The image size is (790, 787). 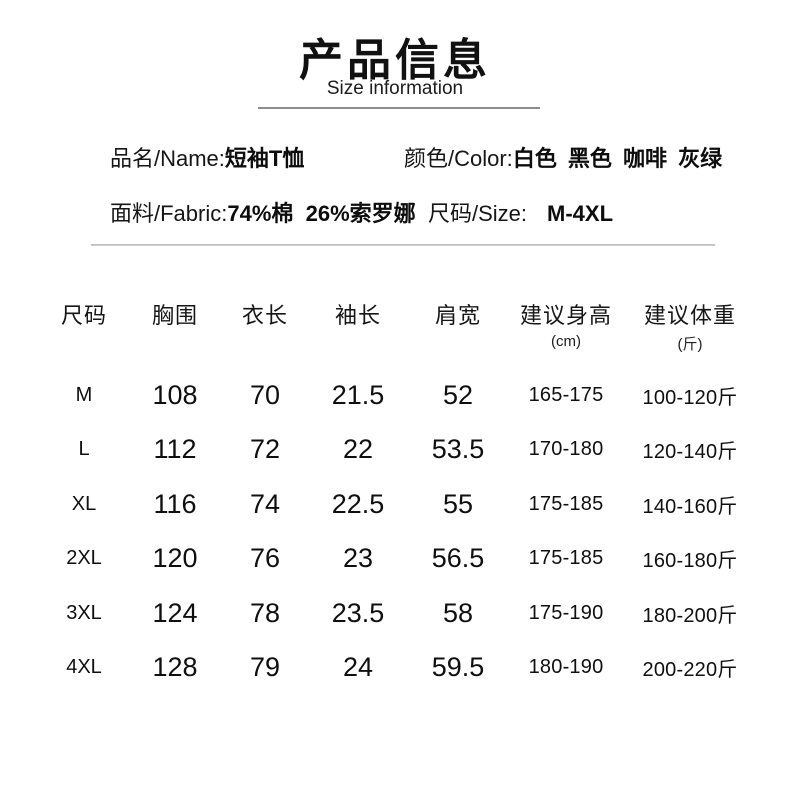 I want to click on cell-size: M, so click(x=84, y=394).